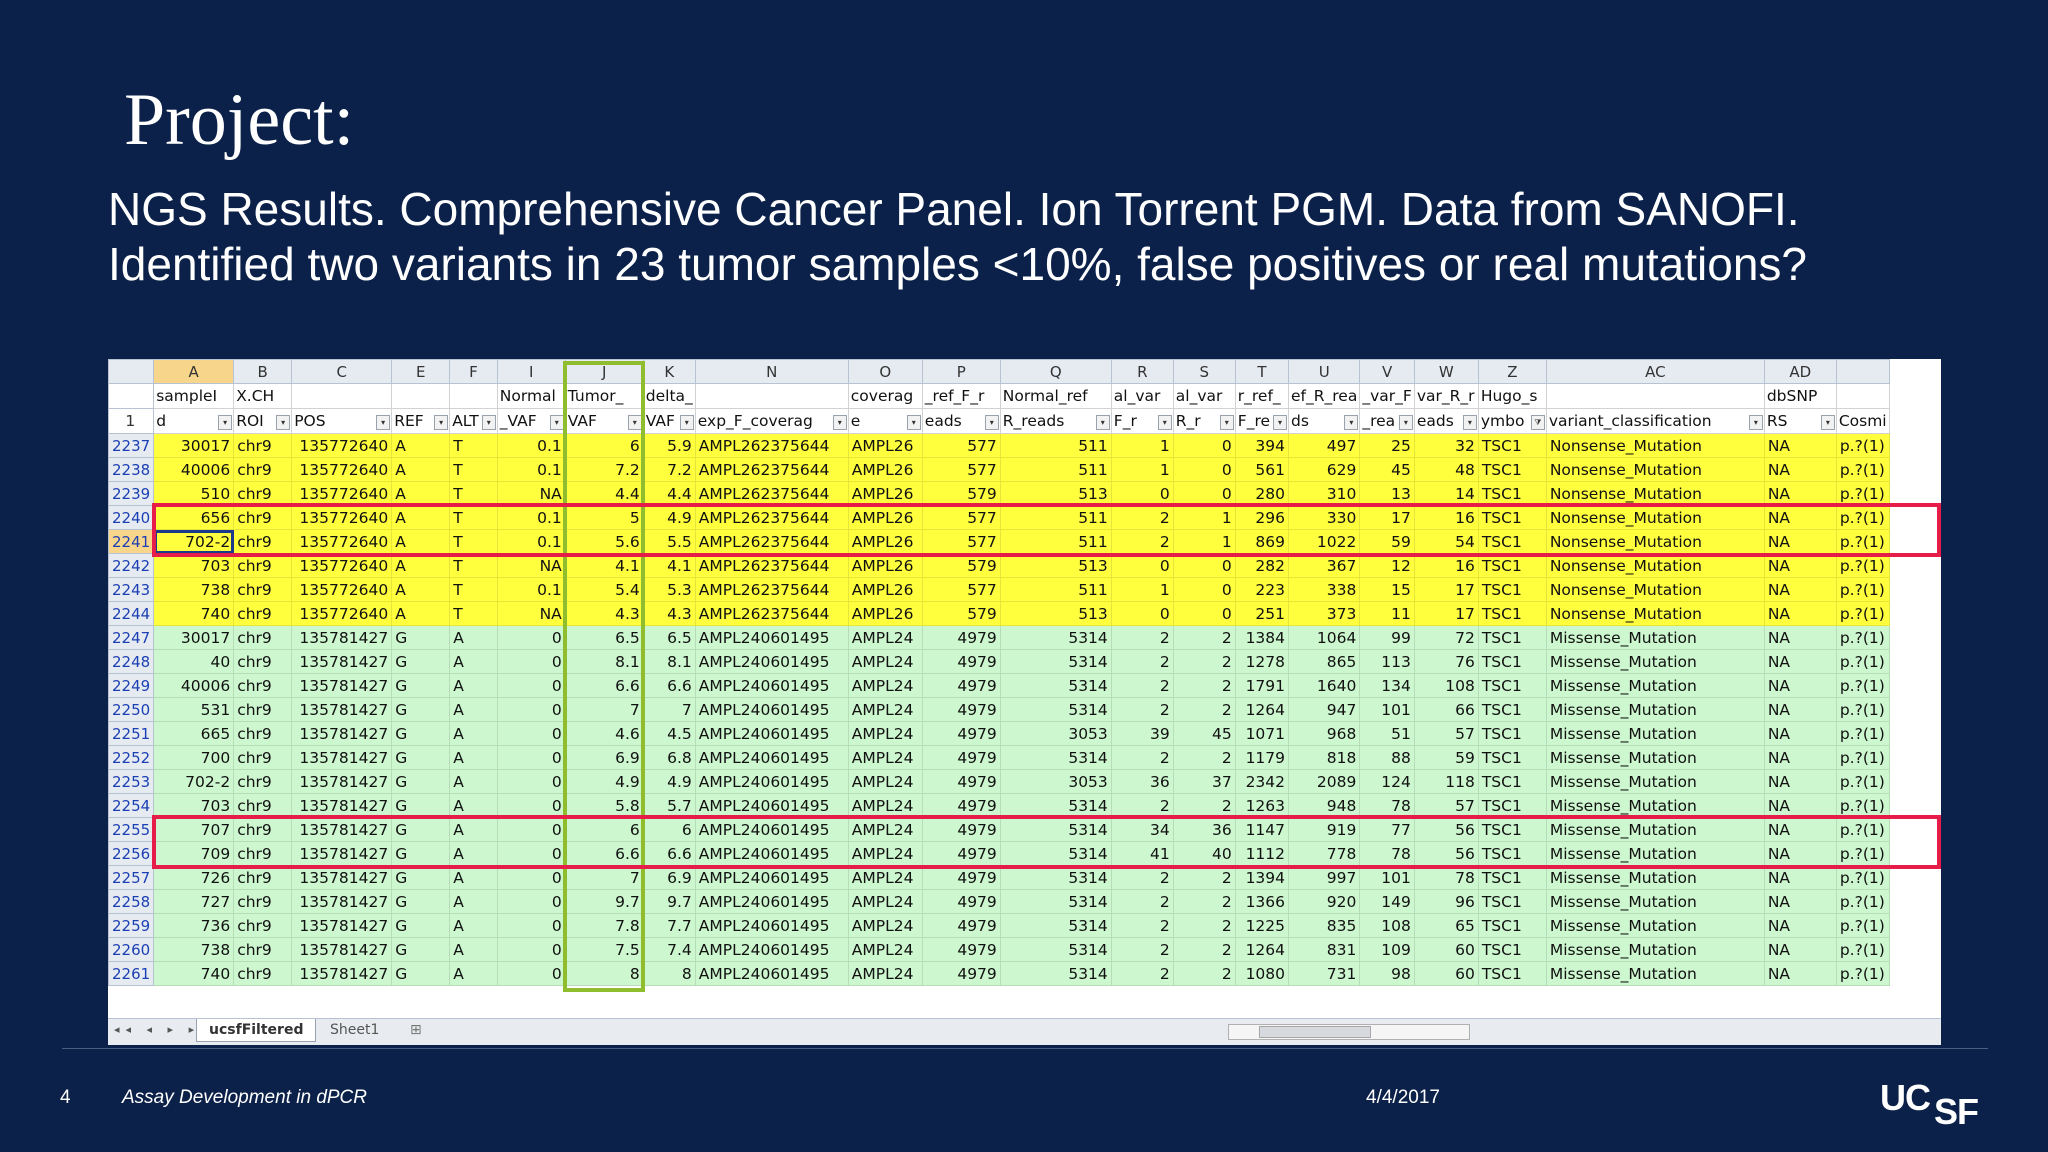  What do you see at coordinates (1387, 853) in the screenshot?
I see `table-cell: 78` at bounding box center [1387, 853].